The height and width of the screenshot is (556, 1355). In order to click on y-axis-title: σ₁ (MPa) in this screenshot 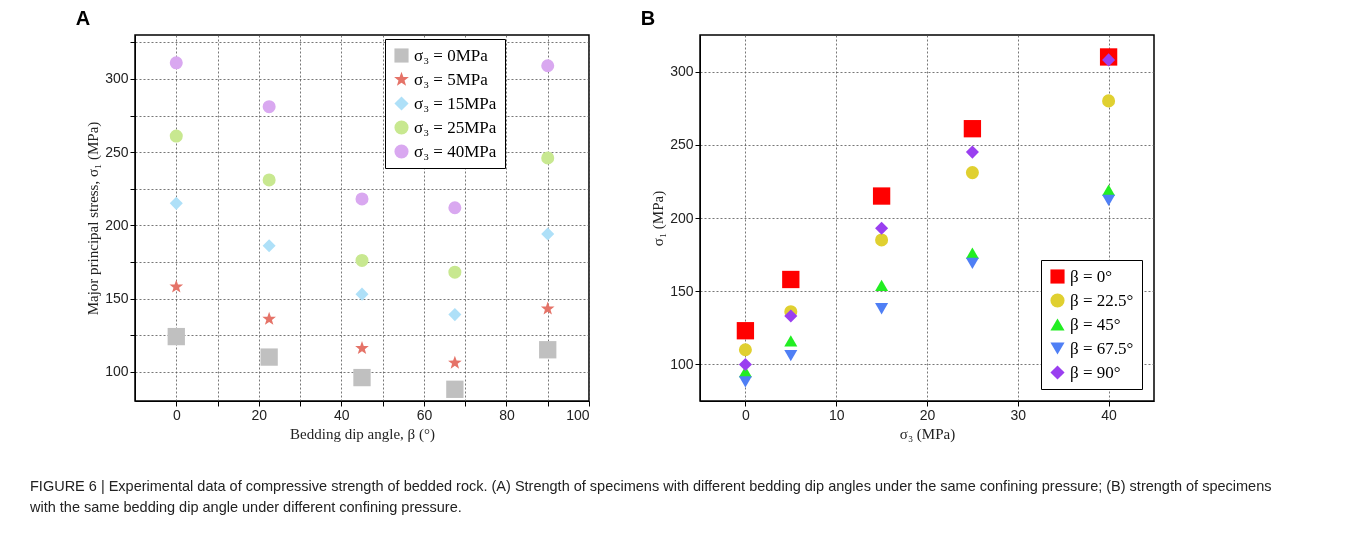, I will do `click(659, 218)`.